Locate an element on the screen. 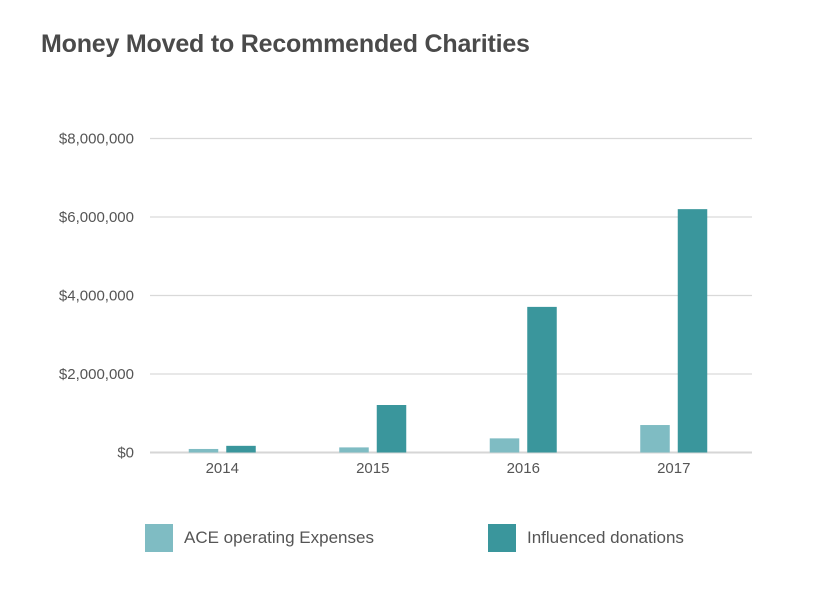 This screenshot has height=614, width=818. legend-label: ACE operating Expenses is located at coordinates (279, 537).